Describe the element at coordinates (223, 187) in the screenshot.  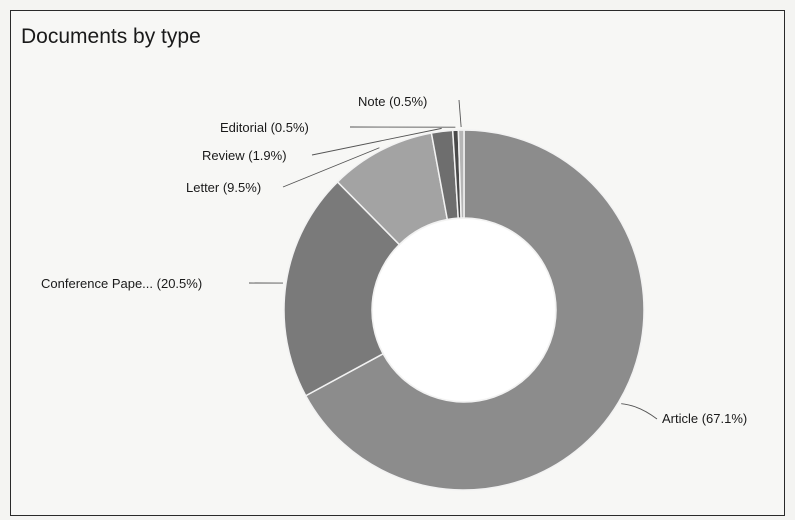
I see `slice-label: Letter (9.5%)` at that location.